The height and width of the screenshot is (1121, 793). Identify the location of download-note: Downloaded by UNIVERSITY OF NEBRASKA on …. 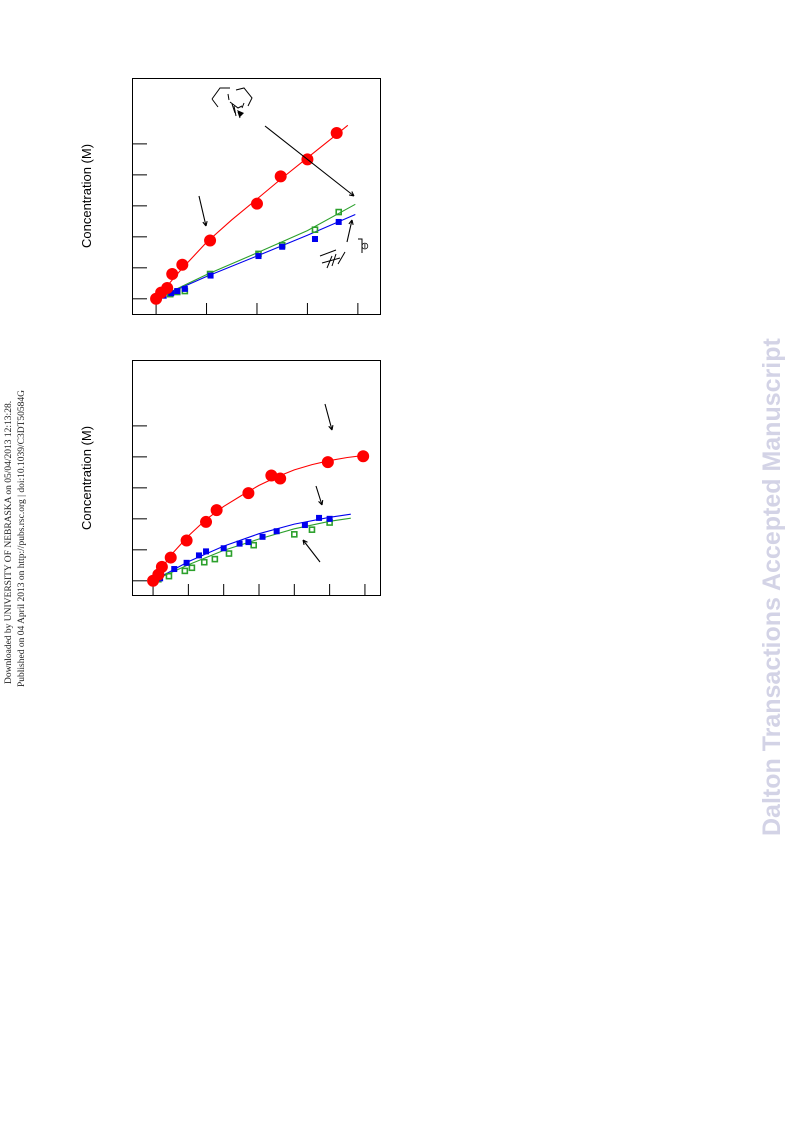
(9, 542).